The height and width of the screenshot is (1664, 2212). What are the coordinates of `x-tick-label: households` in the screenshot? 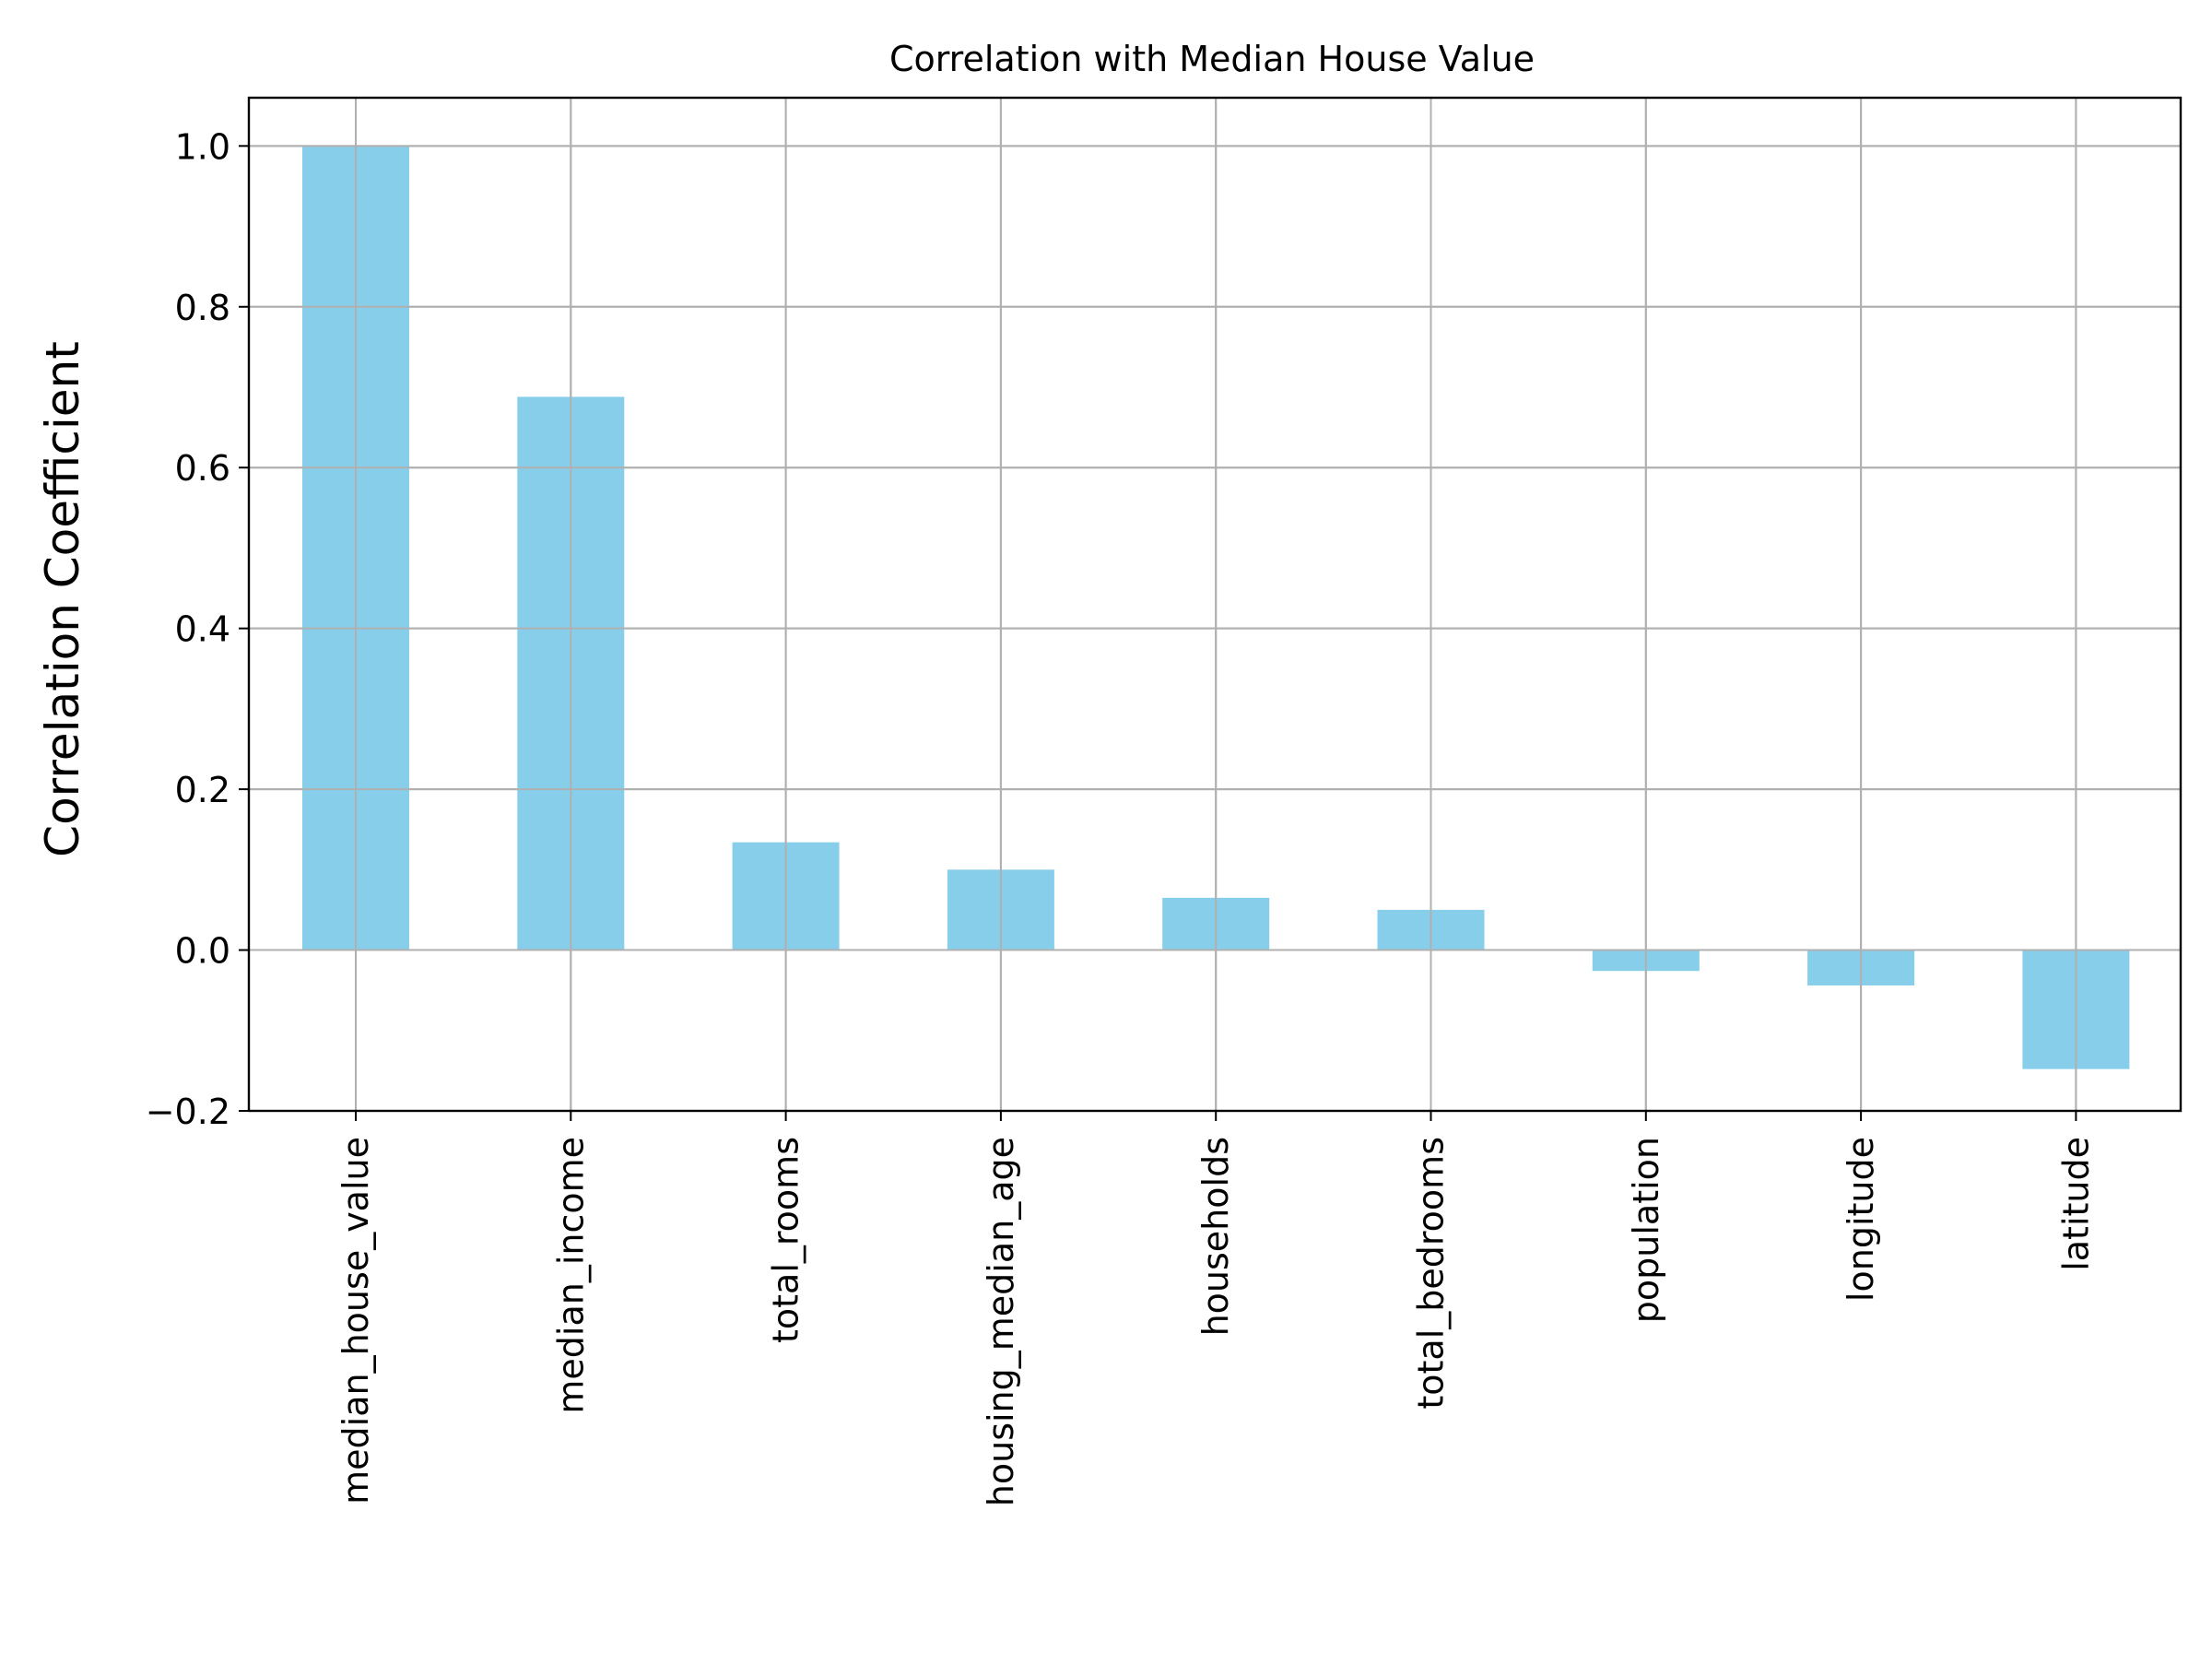 It's located at (1215, 1236).